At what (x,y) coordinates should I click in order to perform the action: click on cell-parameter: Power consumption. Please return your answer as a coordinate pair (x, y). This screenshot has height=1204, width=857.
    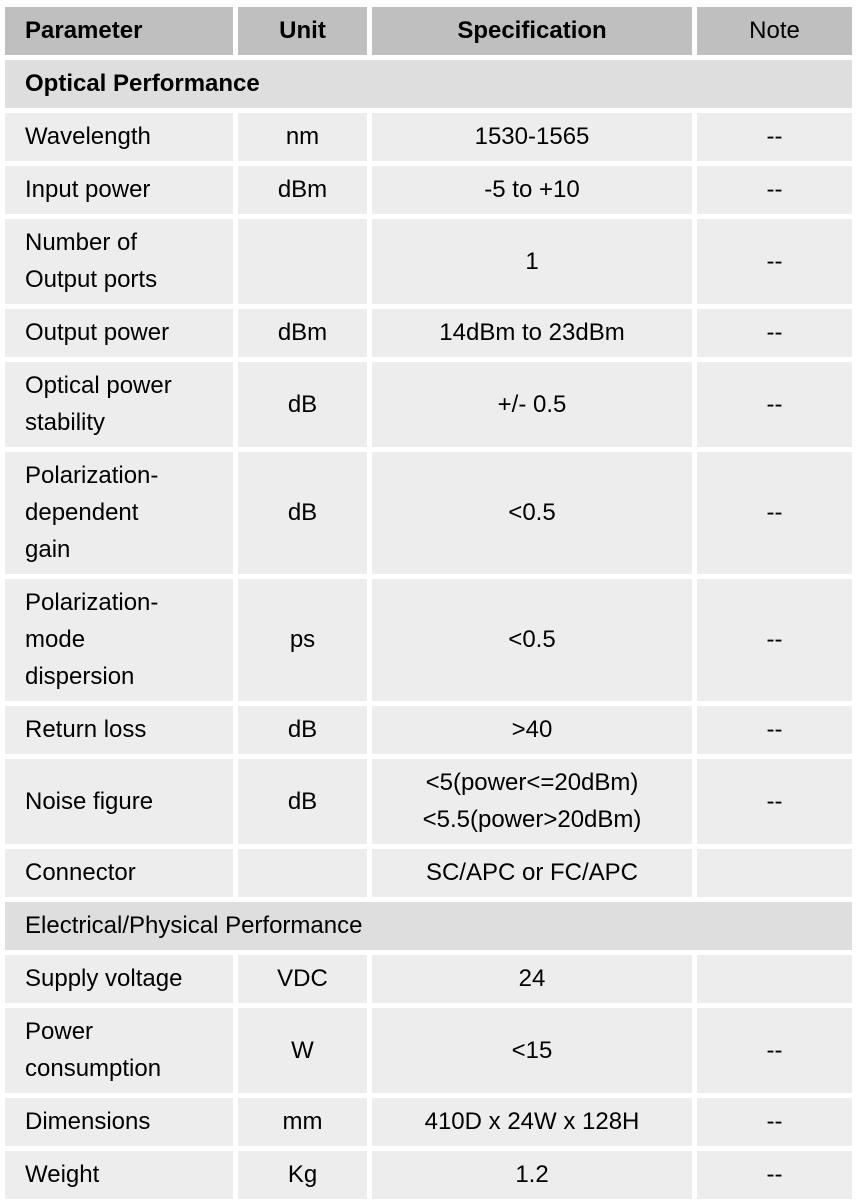
    Looking at the image, I should click on (119, 1050).